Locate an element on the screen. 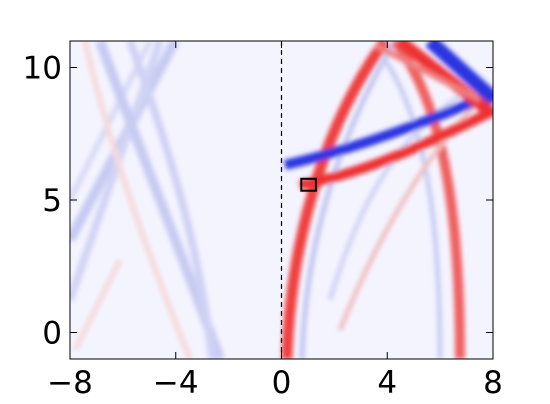 The height and width of the screenshot is (404, 550). x-tick-label: −8 is located at coordinates (70, 382).